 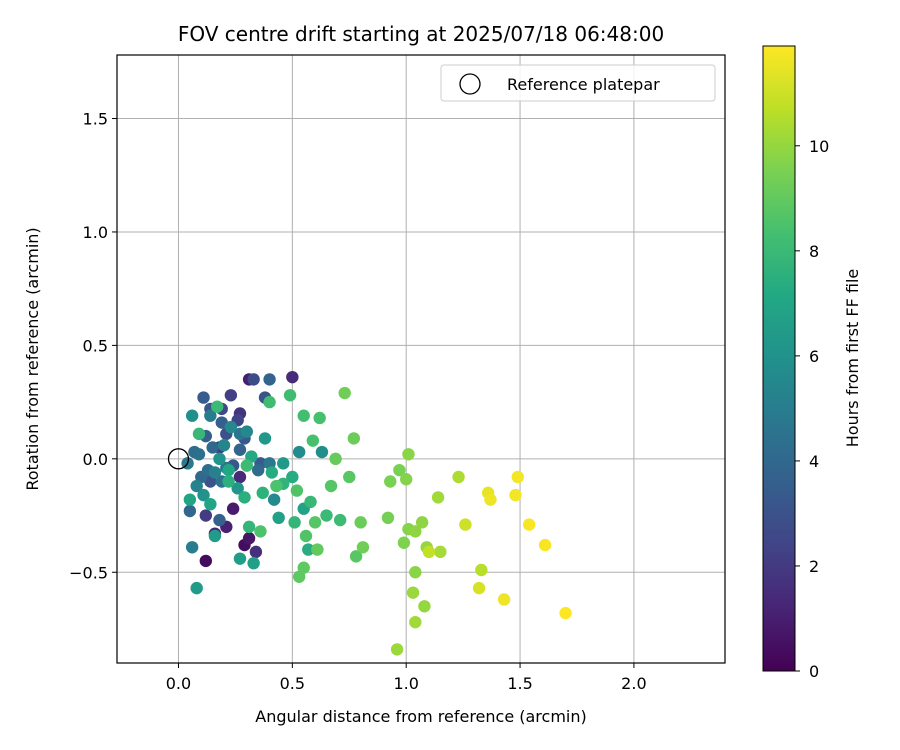 What do you see at coordinates (814, 671) in the screenshot?
I see `colorbar-tick-label: 0` at bounding box center [814, 671].